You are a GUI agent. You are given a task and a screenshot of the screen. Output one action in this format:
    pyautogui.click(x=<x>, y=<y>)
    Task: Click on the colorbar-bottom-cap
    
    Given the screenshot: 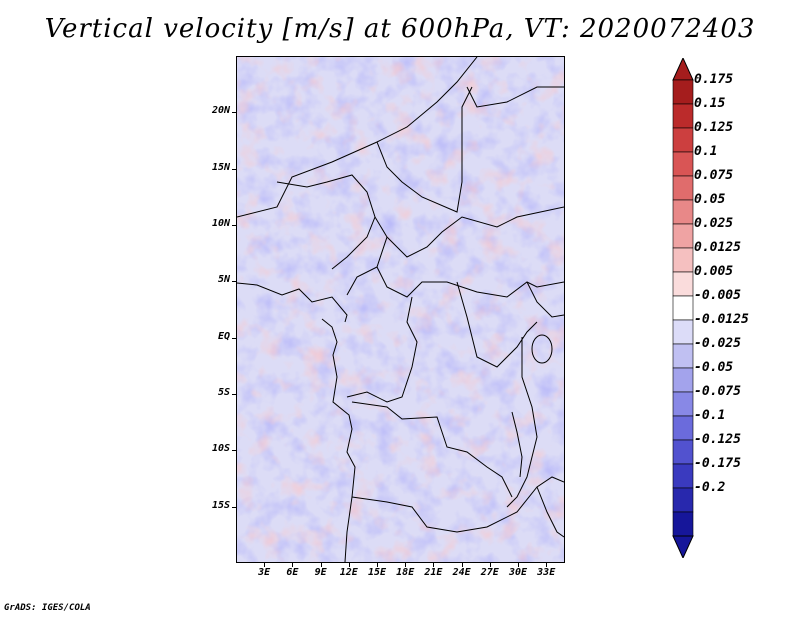 What is the action you would take?
    pyautogui.click(x=683, y=546)
    